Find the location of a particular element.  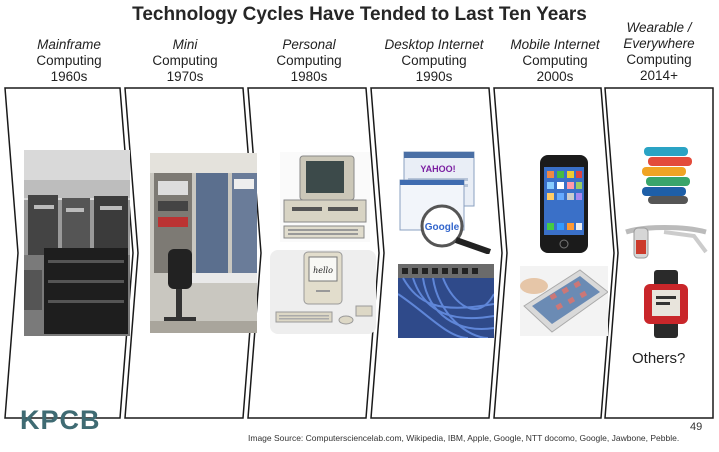

jawbone-bands-photo is located at coordinates (667, 174).